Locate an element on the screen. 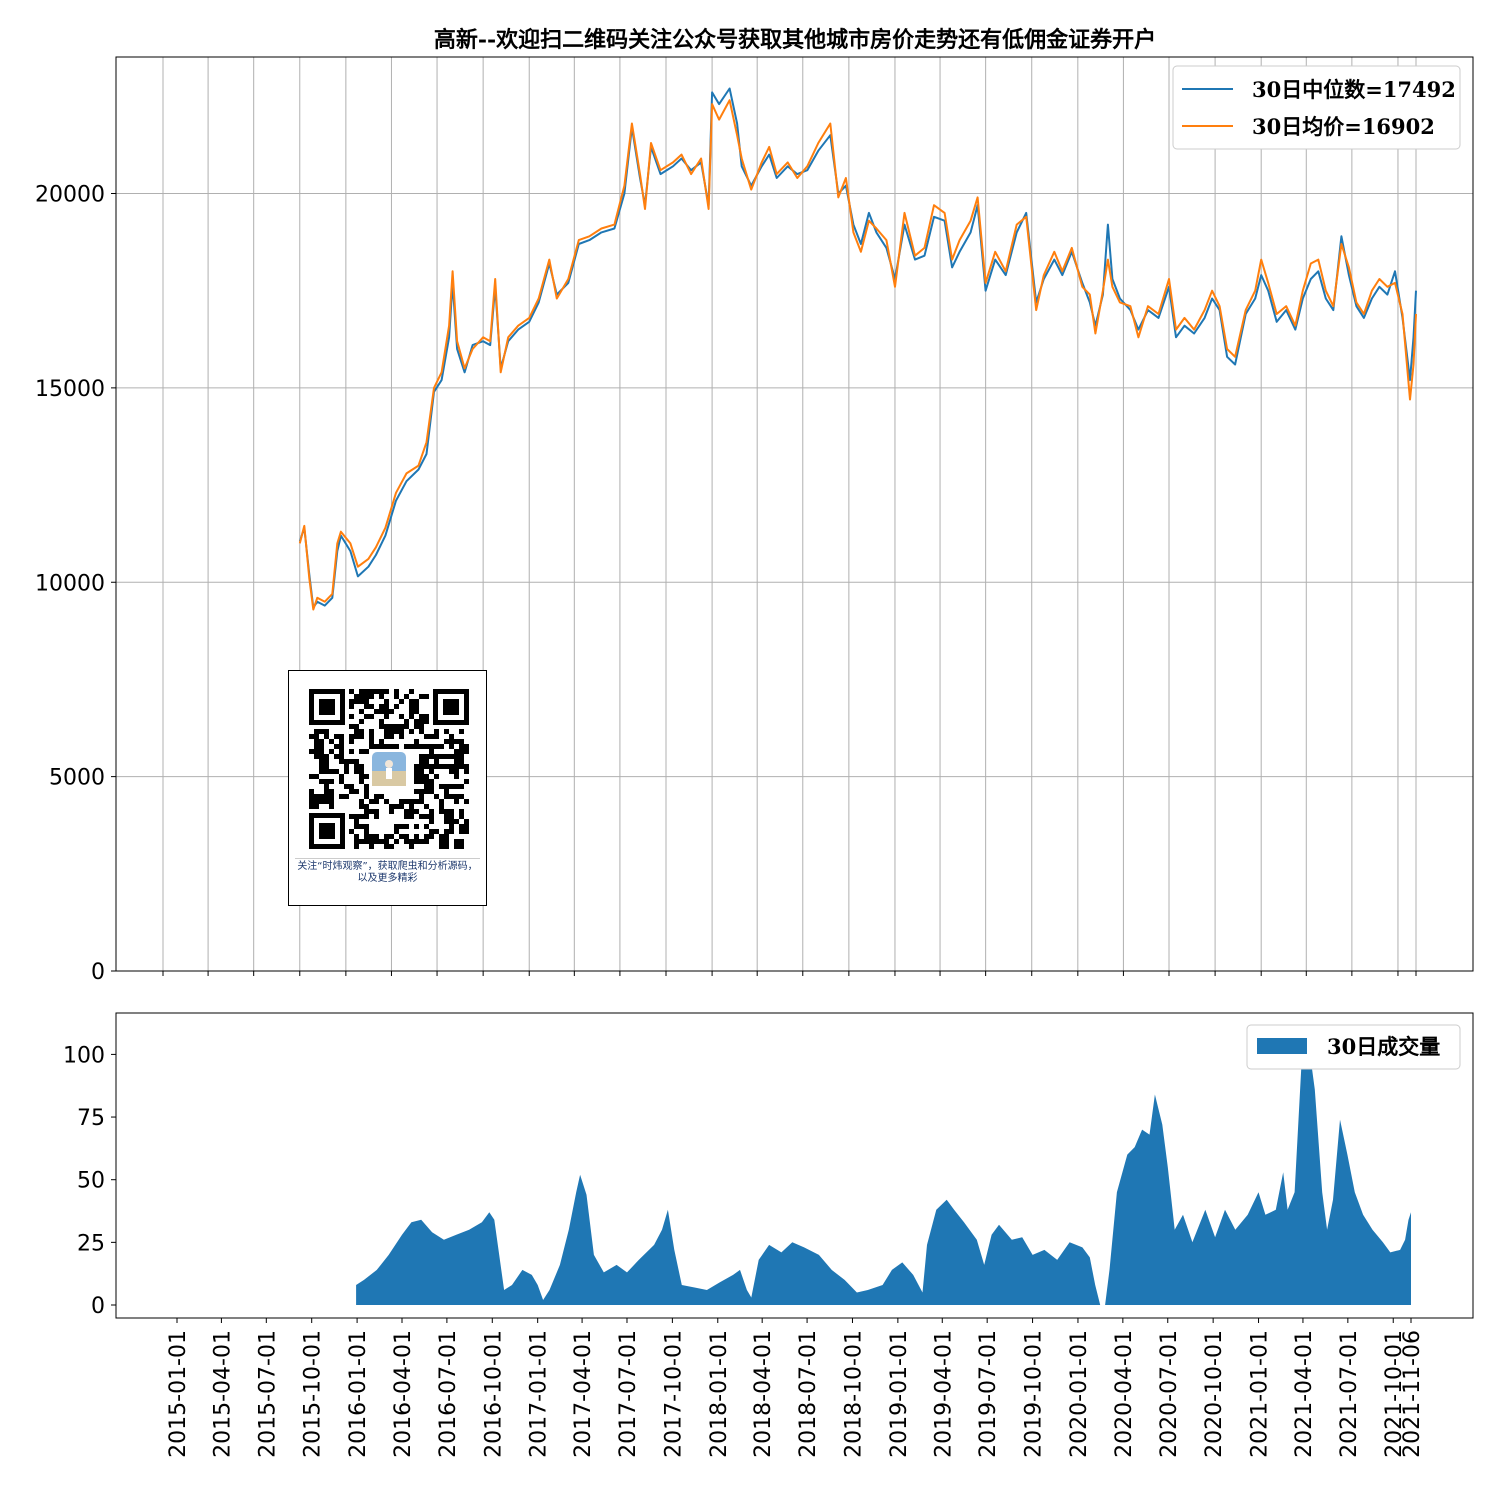  price-y-tick-label: 5000 is located at coordinates (77, 778).